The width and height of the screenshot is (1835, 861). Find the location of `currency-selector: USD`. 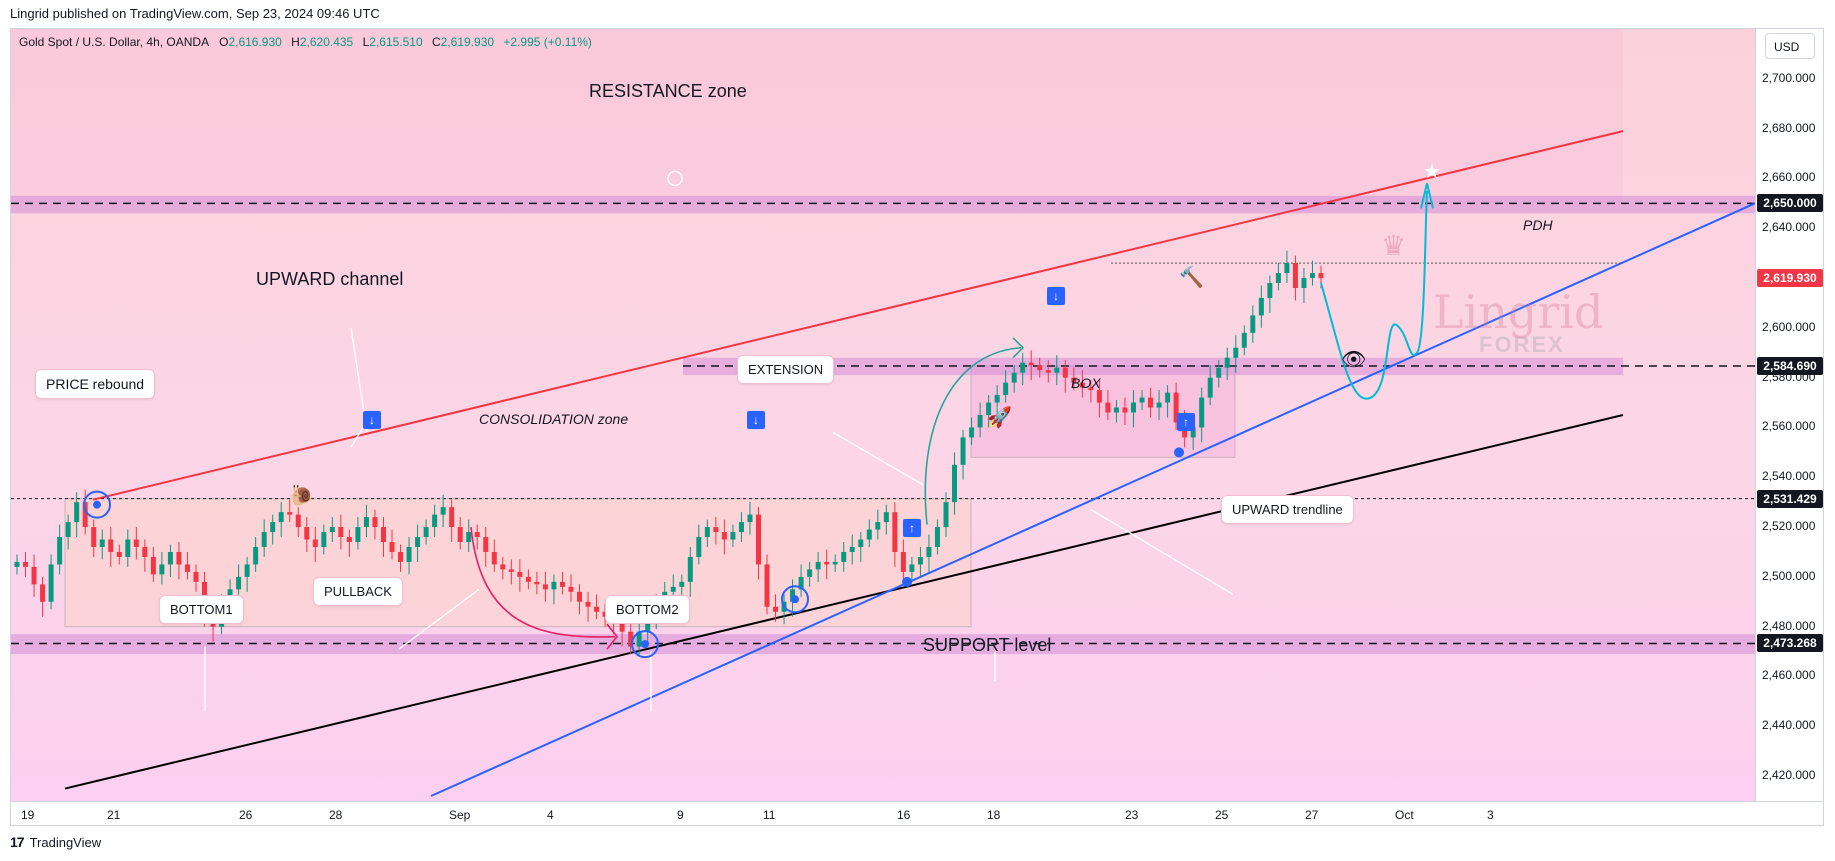

currency-selector: USD is located at coordinates (1790, 46).